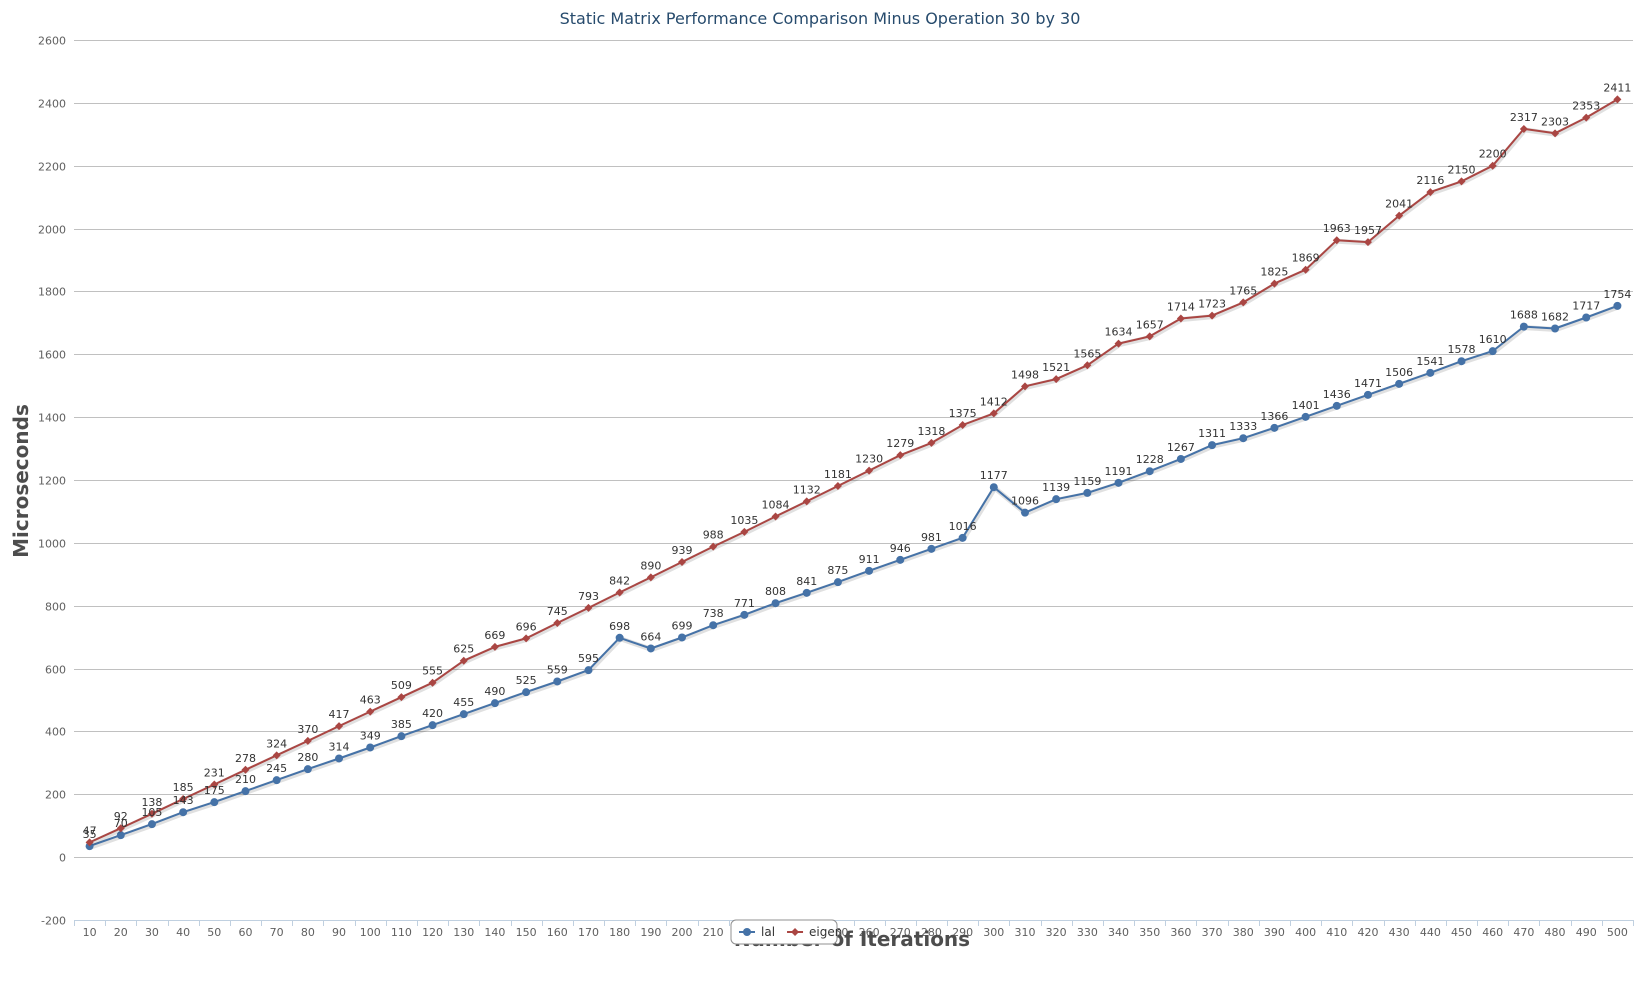 The height and width of the screenshot is (1000, 1639). Describe the element at coordinates (1274, 932) in the screenshot. I see `x-tick-label: 390` at that location.